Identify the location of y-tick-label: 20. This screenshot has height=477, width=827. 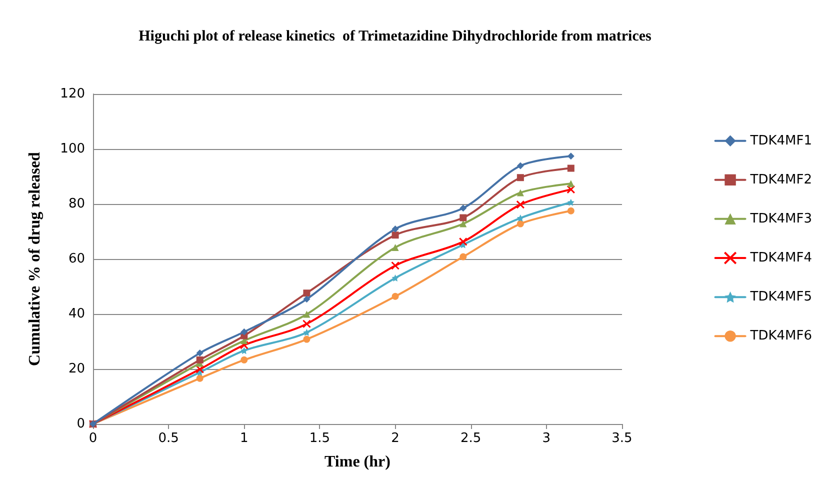
(76, 369).